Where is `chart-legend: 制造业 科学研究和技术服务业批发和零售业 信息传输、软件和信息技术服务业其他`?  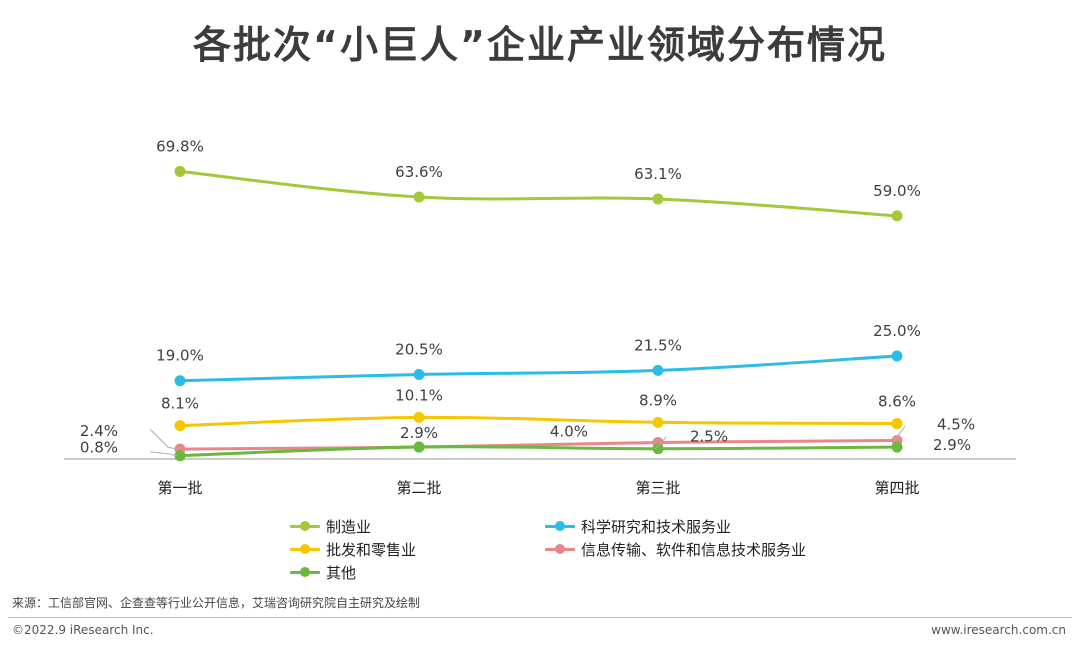
chart-legend: 制造业 科学研究和技术服务业批发和零售业 信息传输、软件和信息技术服务业其他 is located at coordinates (610, 549).